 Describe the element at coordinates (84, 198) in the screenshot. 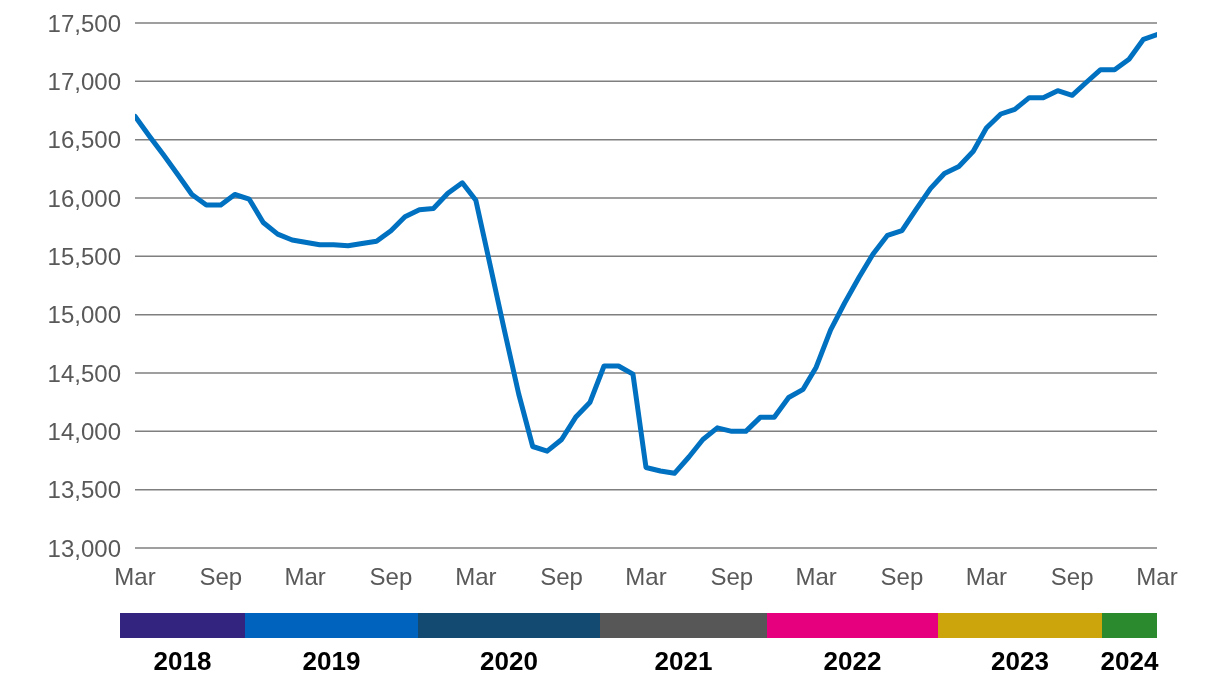

I see `y-tick-label: 16,000` at that location.